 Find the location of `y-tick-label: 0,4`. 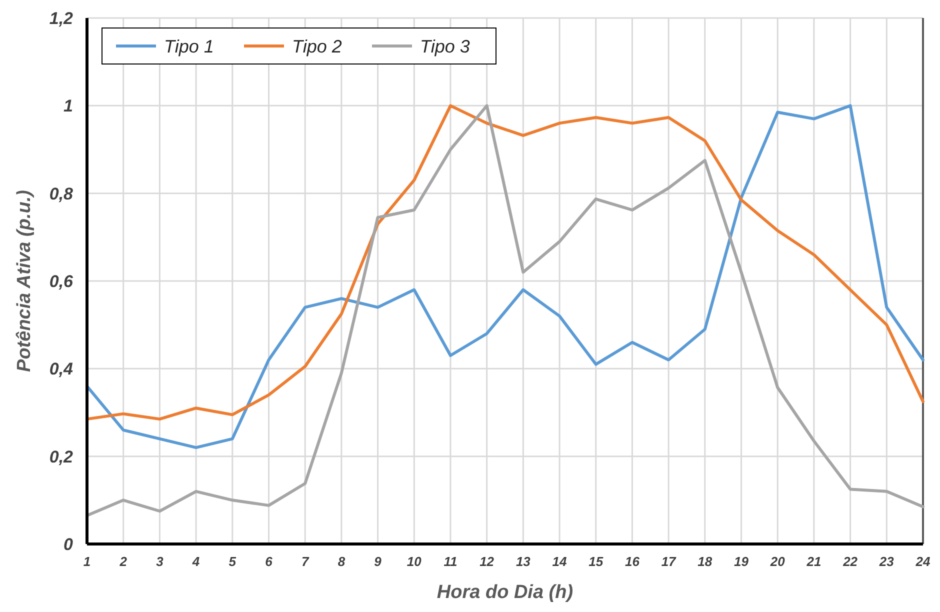

y-tick-label: 0,4 is located at coordinates (61, 369).